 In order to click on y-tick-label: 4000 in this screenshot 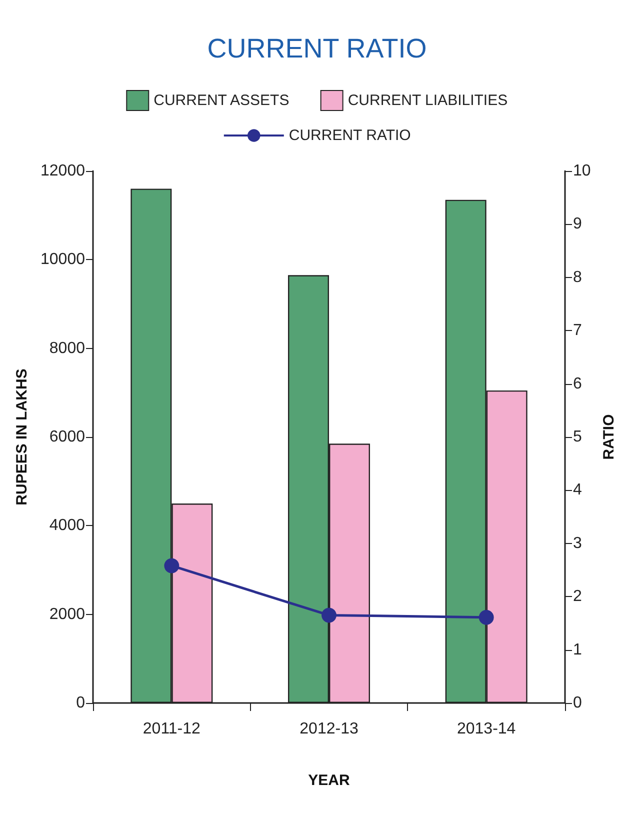, I will do `click(67, 525)`.